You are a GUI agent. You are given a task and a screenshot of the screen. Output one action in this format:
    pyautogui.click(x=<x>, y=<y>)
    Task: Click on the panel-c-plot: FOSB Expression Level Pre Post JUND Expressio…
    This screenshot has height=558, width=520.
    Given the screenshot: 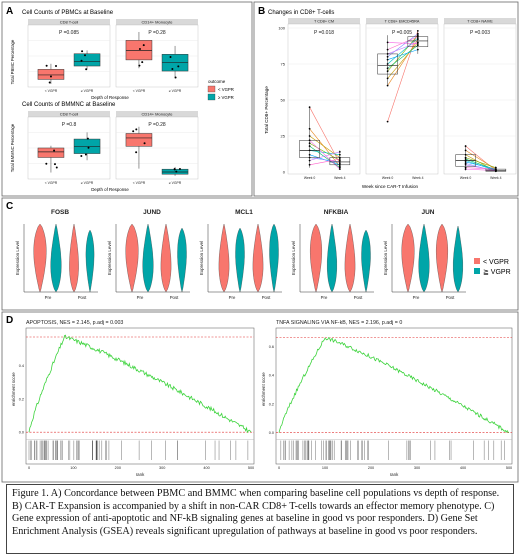 What is the action you would take?
    pyautogui.click(x=240, y=254)
    